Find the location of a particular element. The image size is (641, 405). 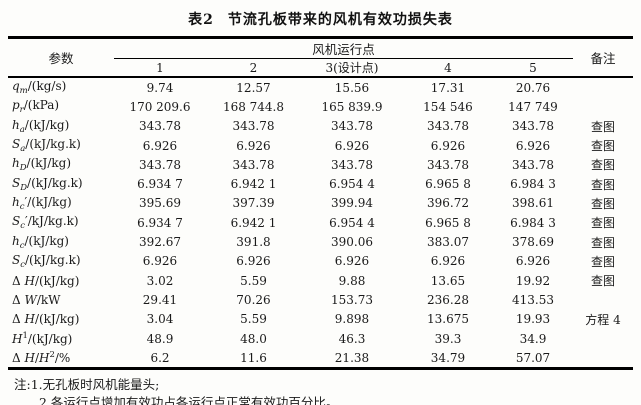

footnote-1: 注:1.无孔板时风机能量头; is located at coordinates (87, 385).